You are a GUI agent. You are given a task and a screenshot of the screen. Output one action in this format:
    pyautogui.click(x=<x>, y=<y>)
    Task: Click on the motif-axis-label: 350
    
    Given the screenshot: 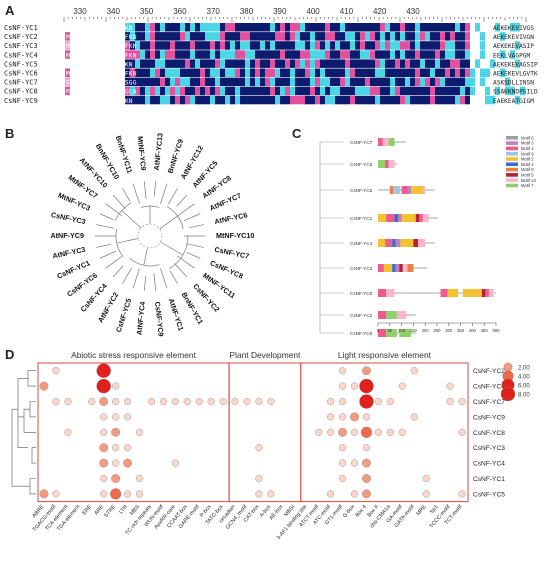 What is the action you would take?
    pyautogui.click(x=461, y=330)
    